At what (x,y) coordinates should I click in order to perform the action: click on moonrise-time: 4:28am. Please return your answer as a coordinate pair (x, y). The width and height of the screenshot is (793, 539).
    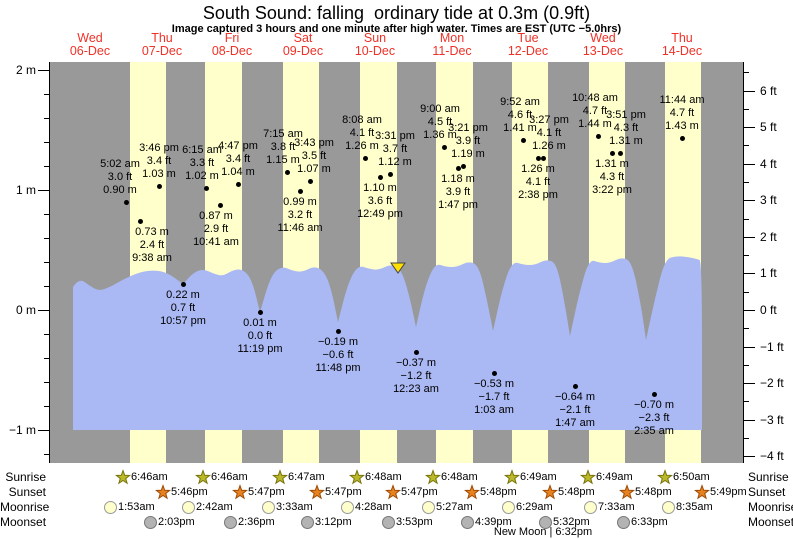
    Looking at the image, I should click on (373, 507).